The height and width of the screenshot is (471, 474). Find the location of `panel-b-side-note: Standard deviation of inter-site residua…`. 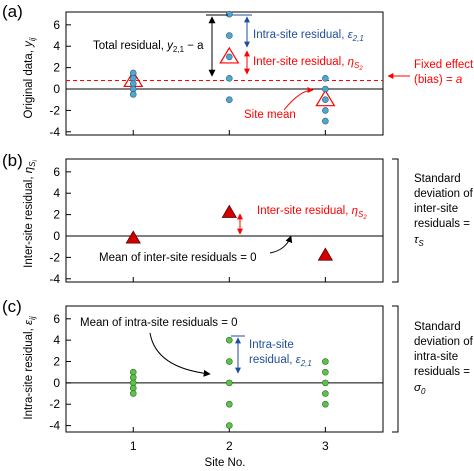

panel-b-side-note: Standard deviation of inter-site residua… is located at coordinates (444, 210).